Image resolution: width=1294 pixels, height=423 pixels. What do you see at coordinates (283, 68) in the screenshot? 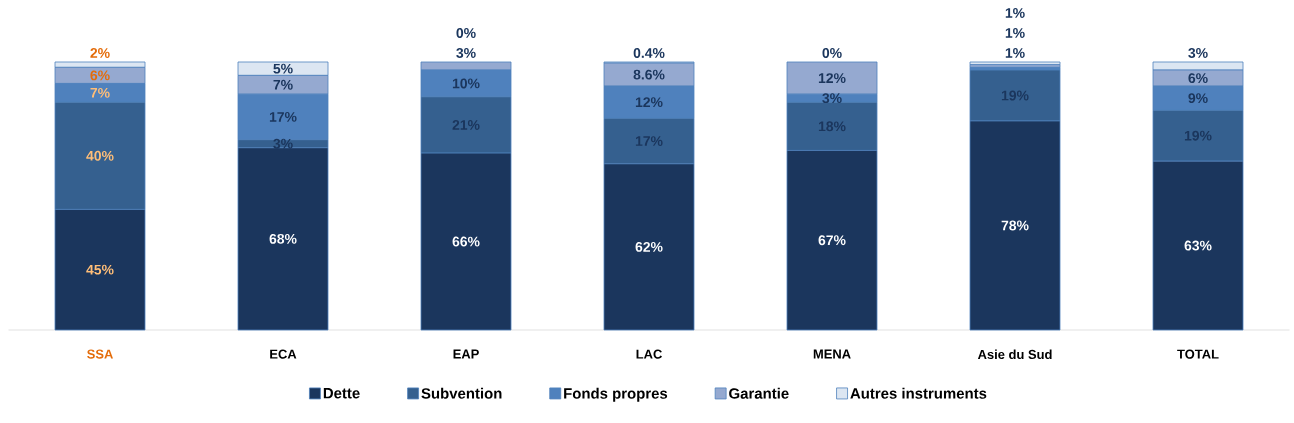
I see `data-label: 5%` at bounding box center [283, 68].